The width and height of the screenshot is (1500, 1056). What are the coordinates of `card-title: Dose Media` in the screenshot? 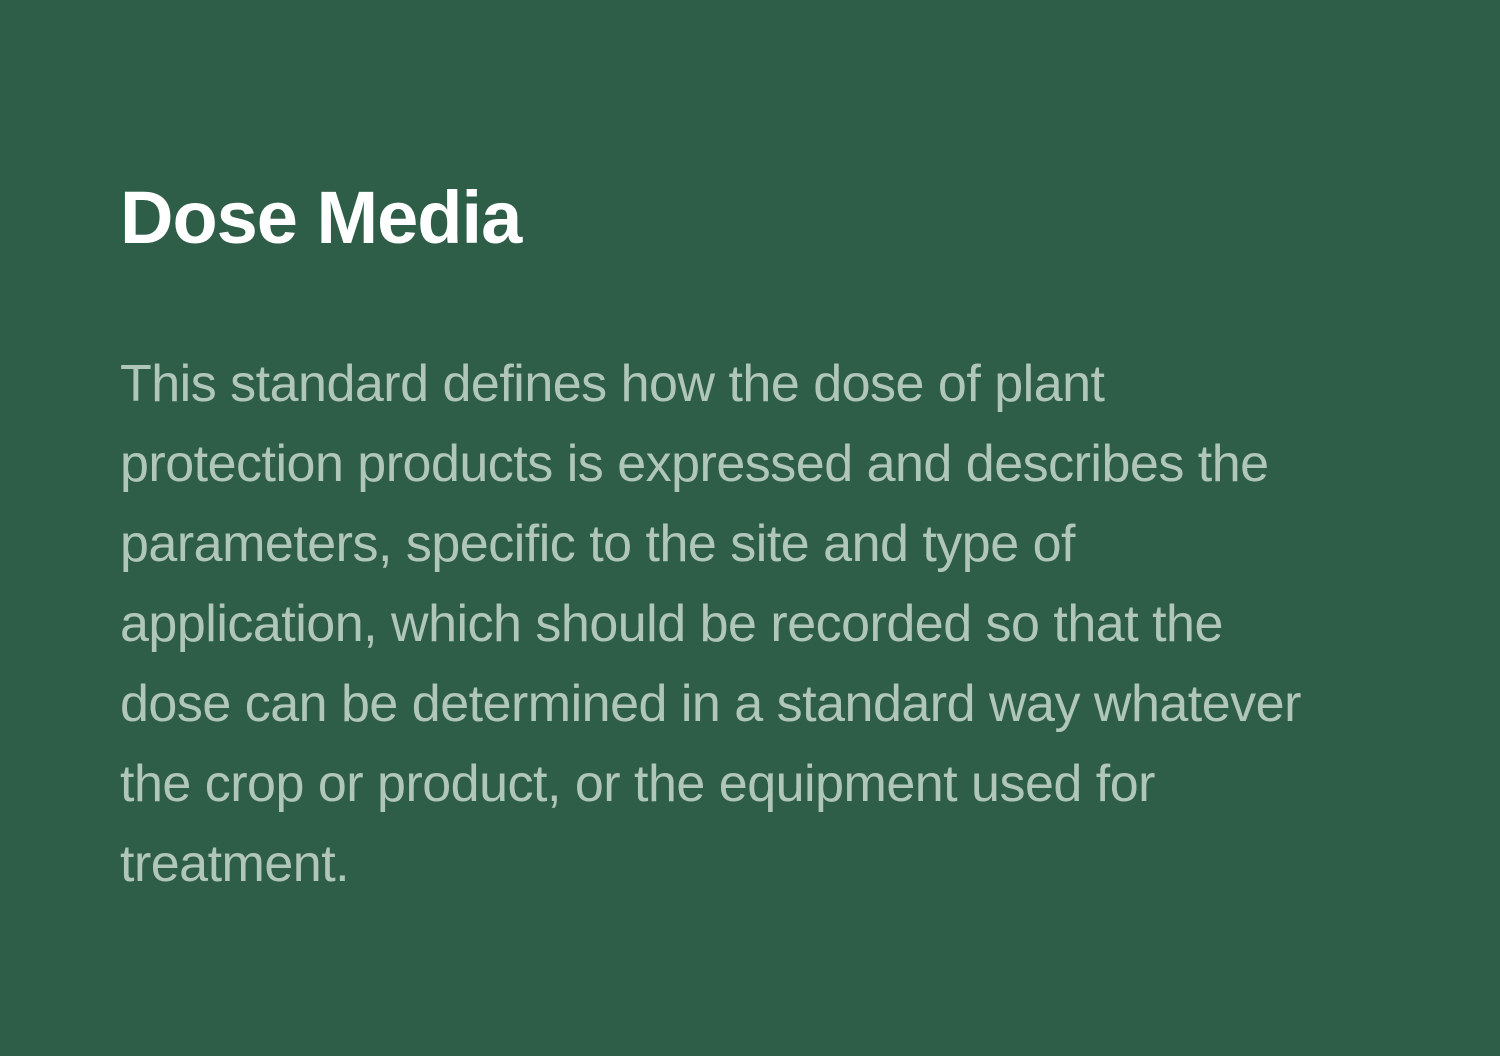 It's located at (321, 217).